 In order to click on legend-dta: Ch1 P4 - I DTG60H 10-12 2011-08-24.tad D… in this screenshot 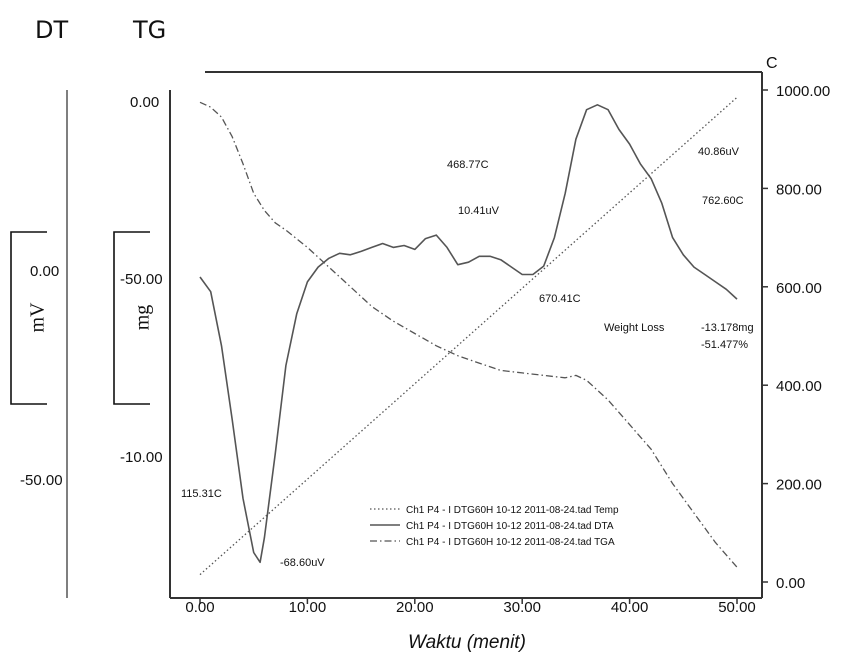, I will do `click(510, 526)`.